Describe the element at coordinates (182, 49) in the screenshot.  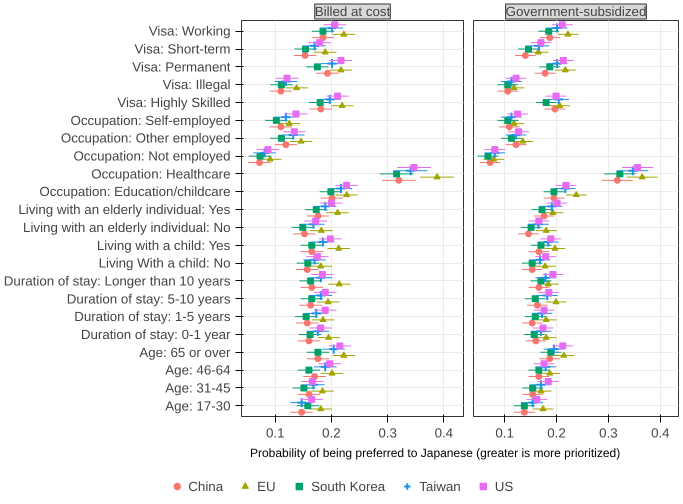
I see `y-tick-label: Visa: Short-term` at that location.